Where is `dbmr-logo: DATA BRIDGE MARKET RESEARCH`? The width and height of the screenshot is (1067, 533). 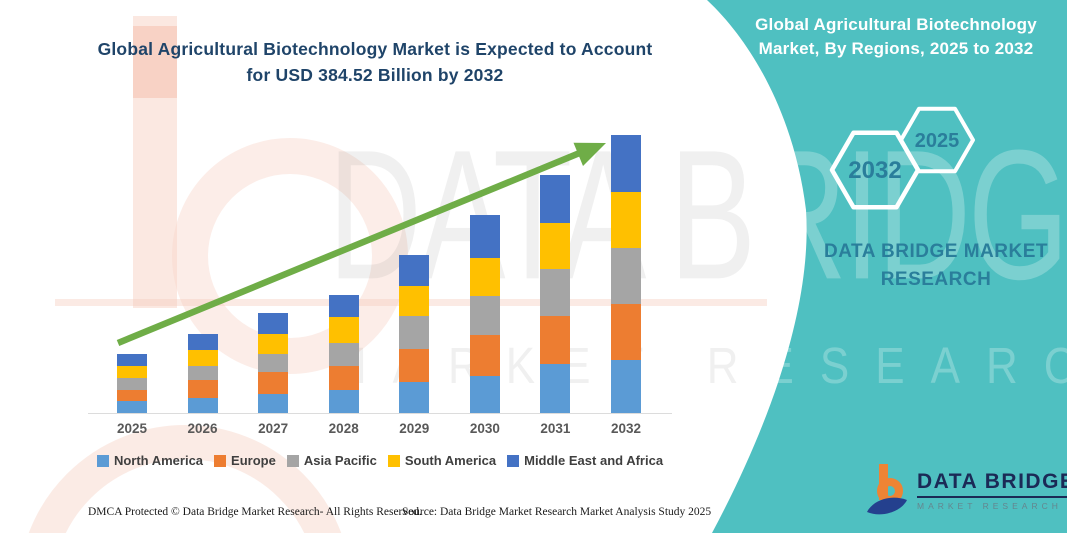
dbmr-logo: DATA BRIDGE MARKET RESEARCH is located at coordinates (966, 490).